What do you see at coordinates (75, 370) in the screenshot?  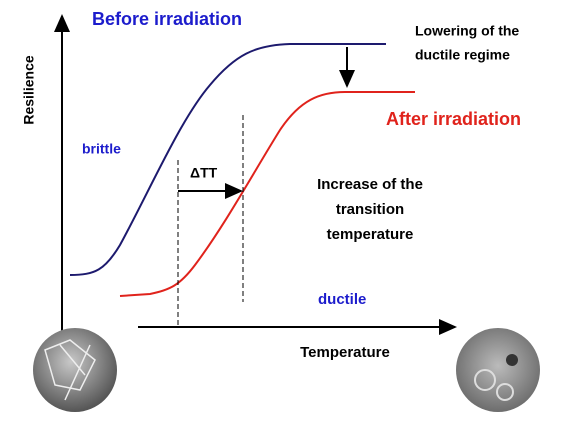 I see `brittle-micrograph` at bounding box center [75, 370].